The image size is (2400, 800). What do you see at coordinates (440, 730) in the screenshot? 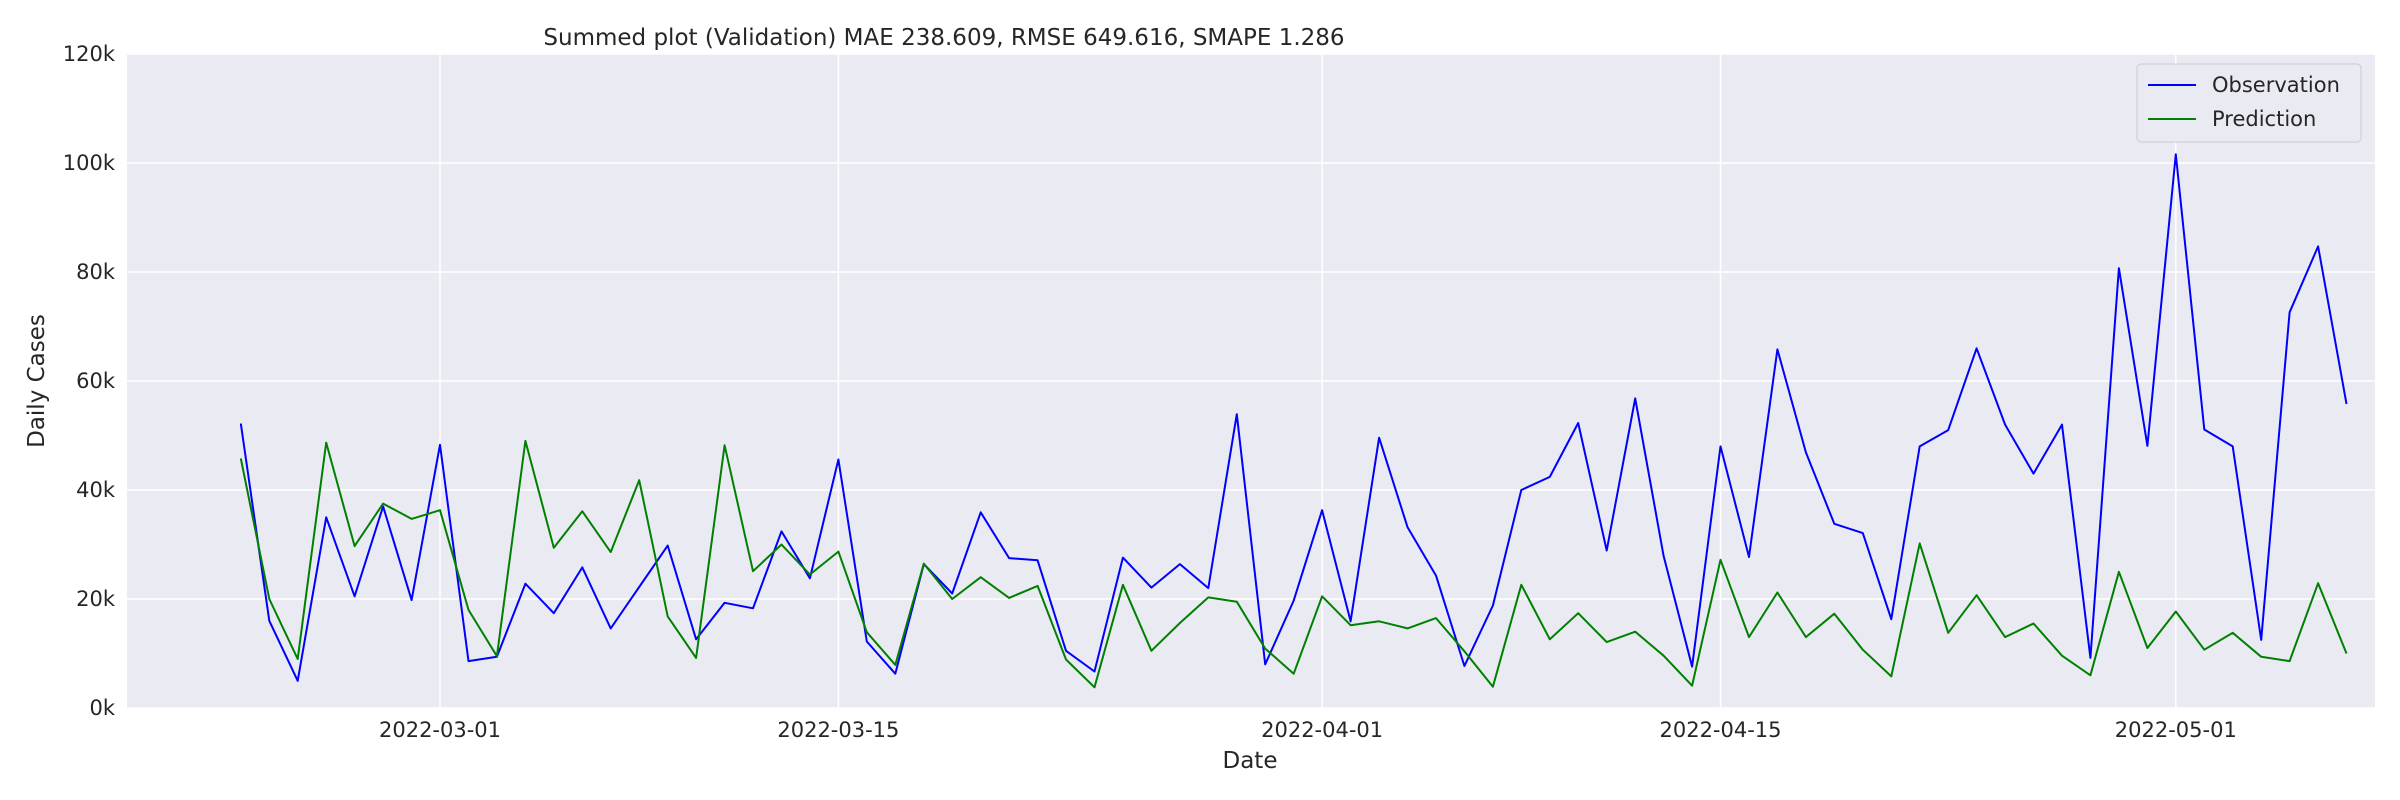
I see `x-tick-label: 2022-03-01` at bounding box center [440, 730].